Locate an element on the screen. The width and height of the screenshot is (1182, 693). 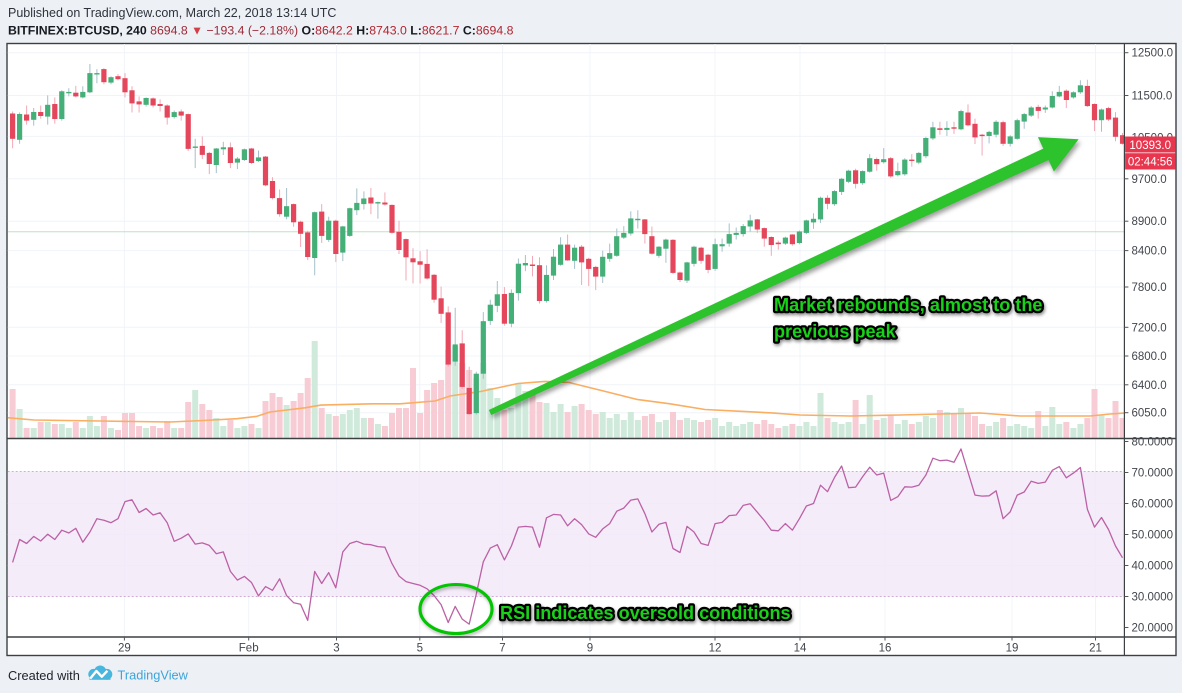
svg-text: 21 is located at coordinates (1095, 649).